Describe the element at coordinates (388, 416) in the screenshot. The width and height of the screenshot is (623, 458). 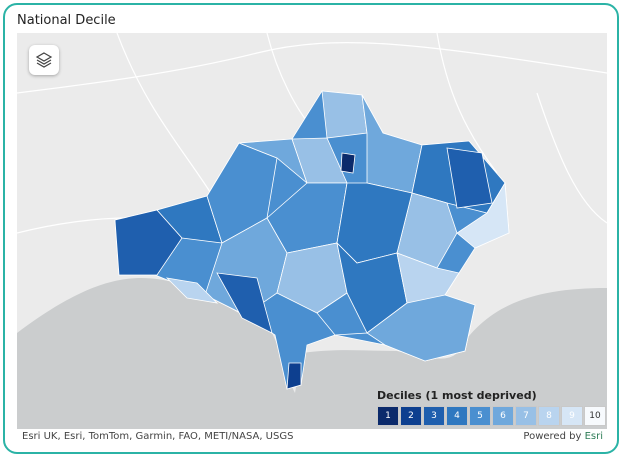
I see `legend-swatch: 1` at that location.